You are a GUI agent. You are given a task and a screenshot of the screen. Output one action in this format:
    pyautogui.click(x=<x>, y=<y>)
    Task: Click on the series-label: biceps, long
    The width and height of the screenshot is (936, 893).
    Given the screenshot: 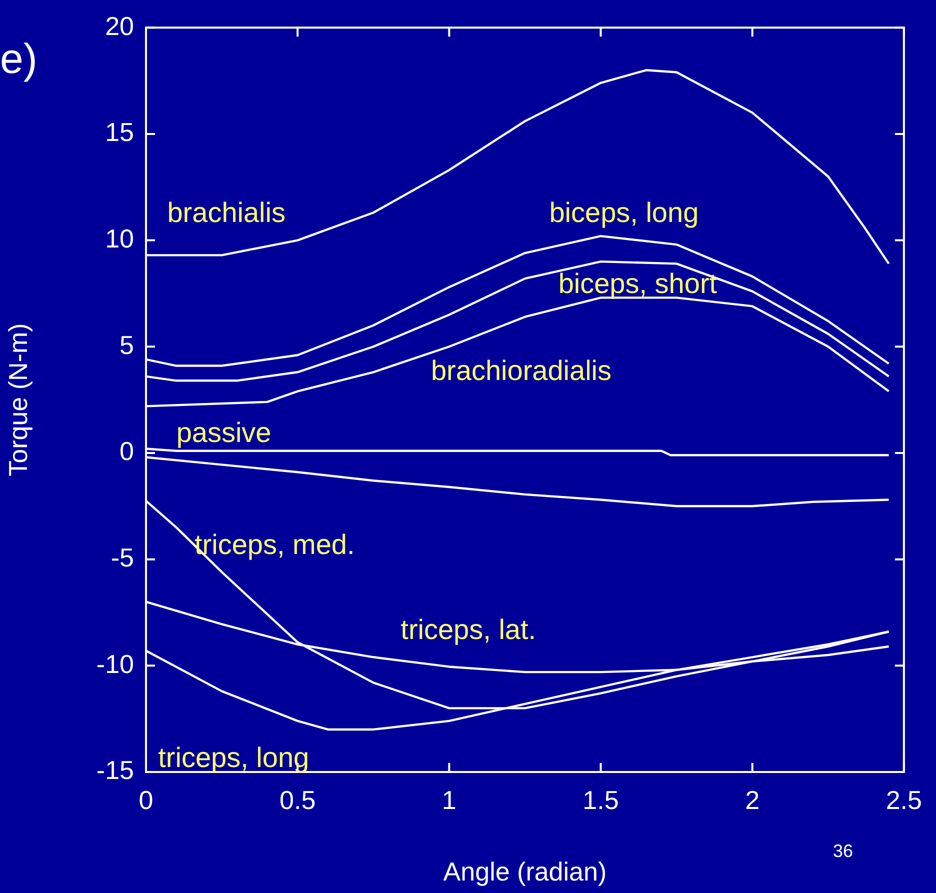 What is the action you would take?
    pyautogui.click(x=624, y=212)
    